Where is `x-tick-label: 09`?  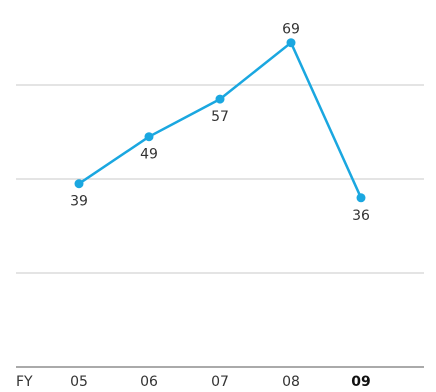 x-tick-label: 09 is located at coordinates (360, 382).